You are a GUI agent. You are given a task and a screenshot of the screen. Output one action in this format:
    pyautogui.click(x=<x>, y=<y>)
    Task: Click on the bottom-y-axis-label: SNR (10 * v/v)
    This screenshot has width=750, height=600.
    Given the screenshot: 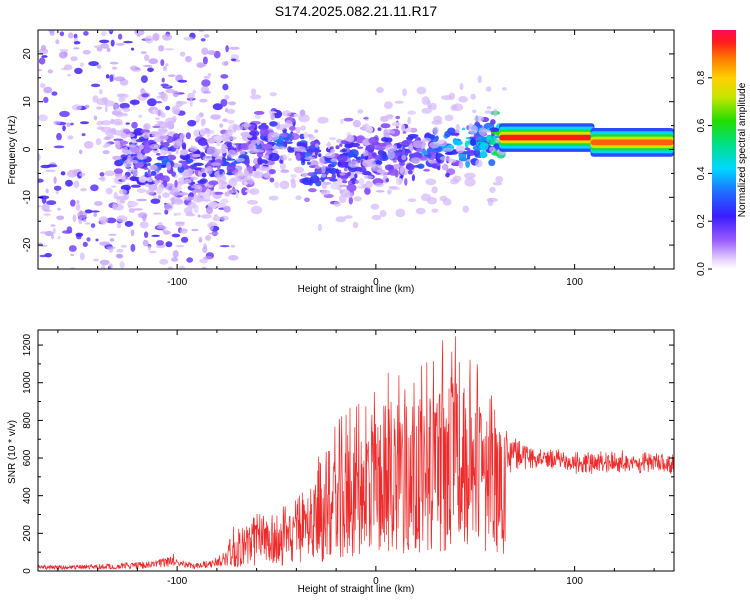 What is the action you would take?
    pyautogui.click(x=12, y=452)
    